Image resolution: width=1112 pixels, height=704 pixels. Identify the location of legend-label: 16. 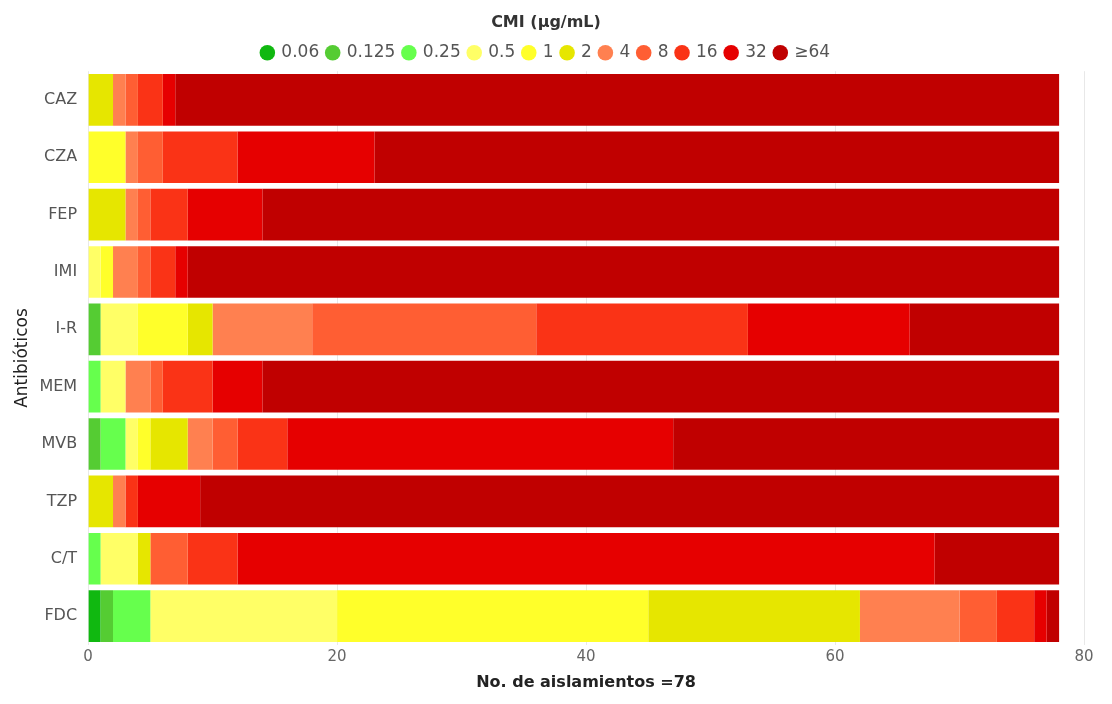
(707, 51).